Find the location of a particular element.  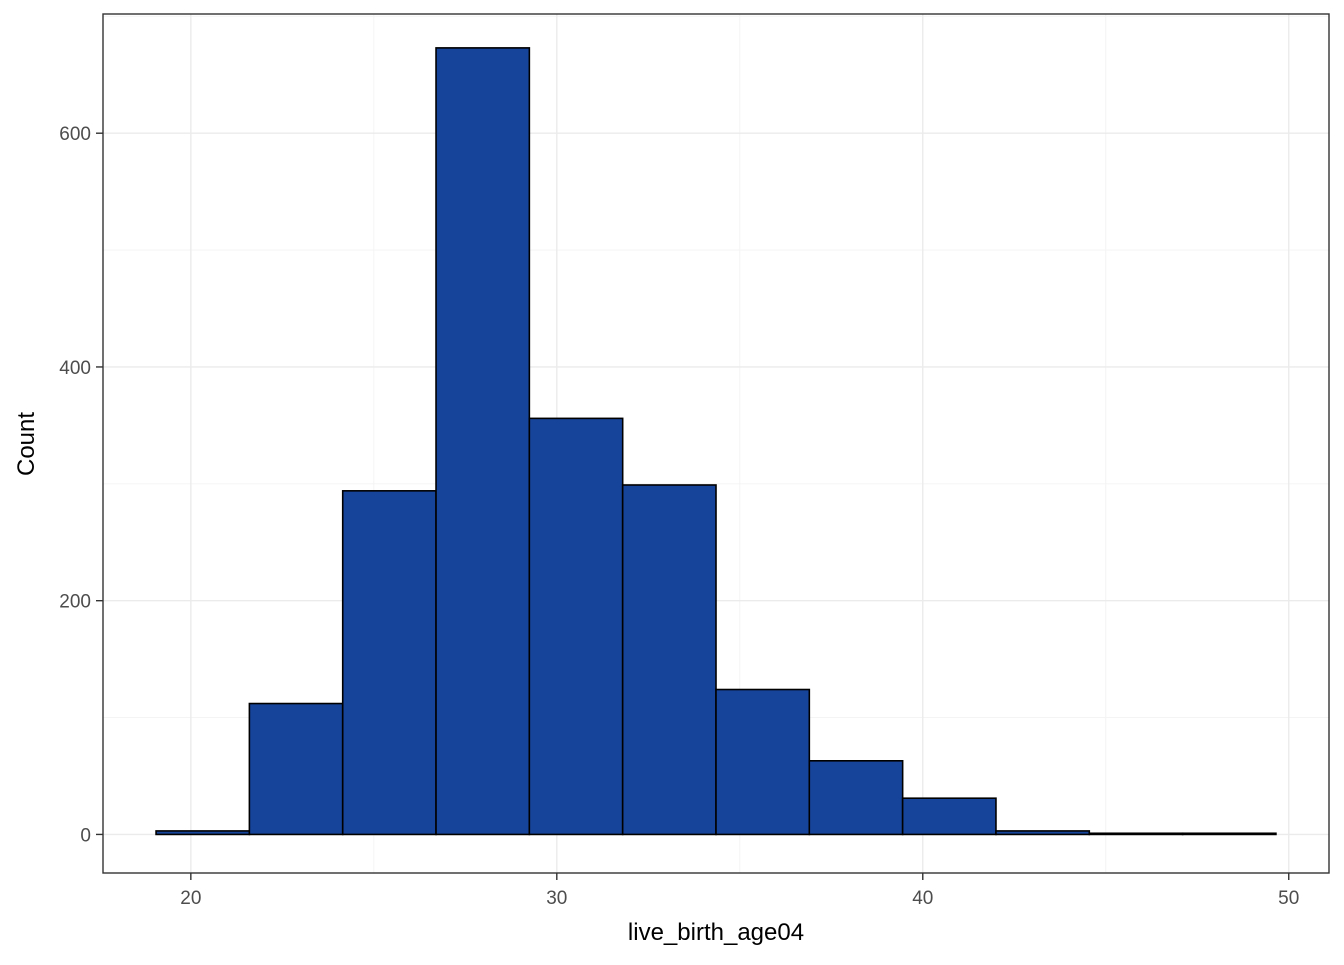

x-axis-title: live_birth_age04 is located at coordinates (716, 932).